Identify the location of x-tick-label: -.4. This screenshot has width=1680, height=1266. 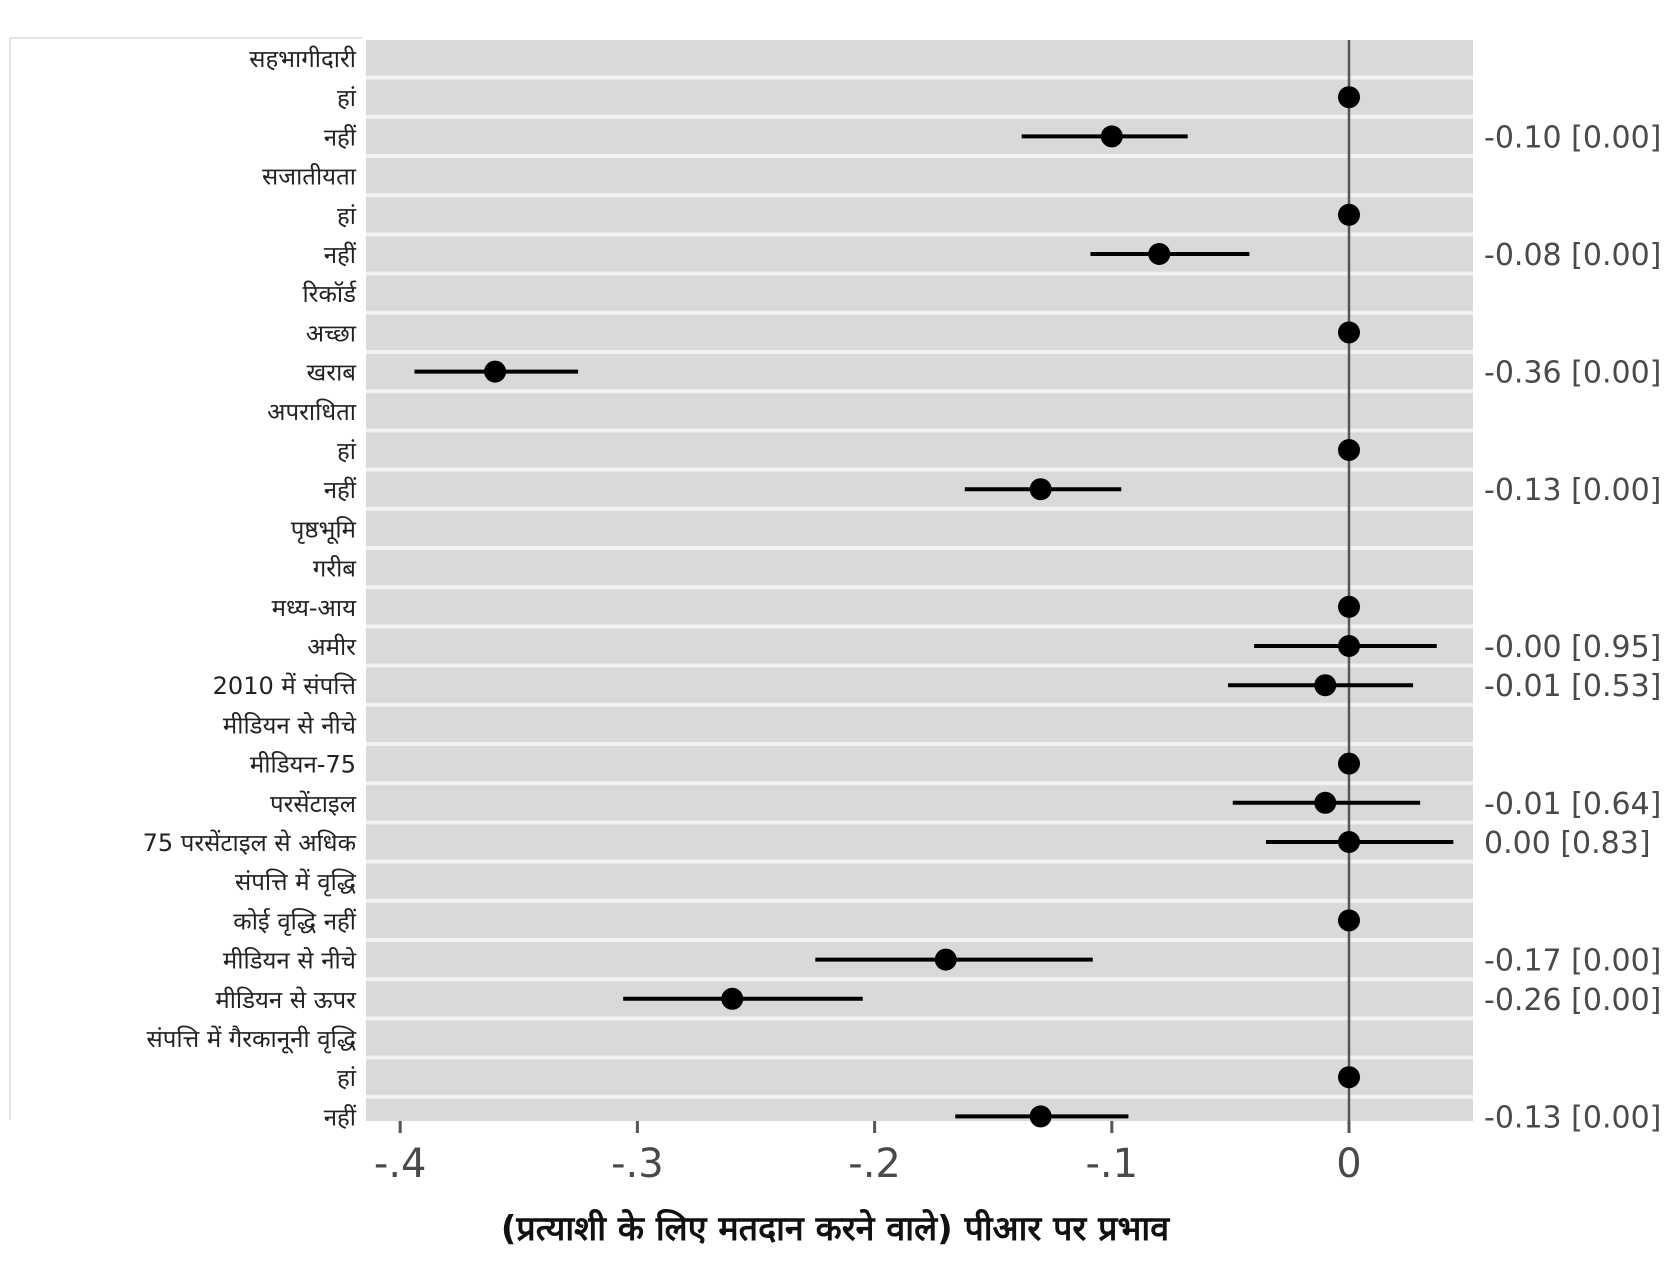
(400, 1164).